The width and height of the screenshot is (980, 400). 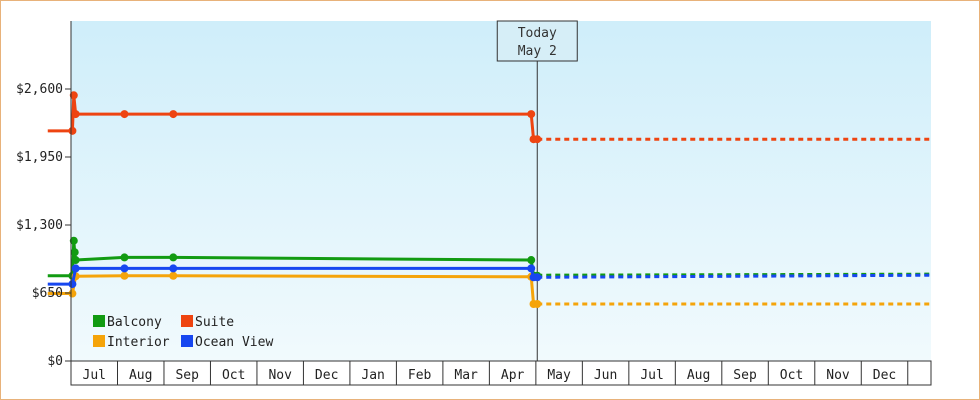 I want to click on series-forecast-line, so click(x=734, y=276).